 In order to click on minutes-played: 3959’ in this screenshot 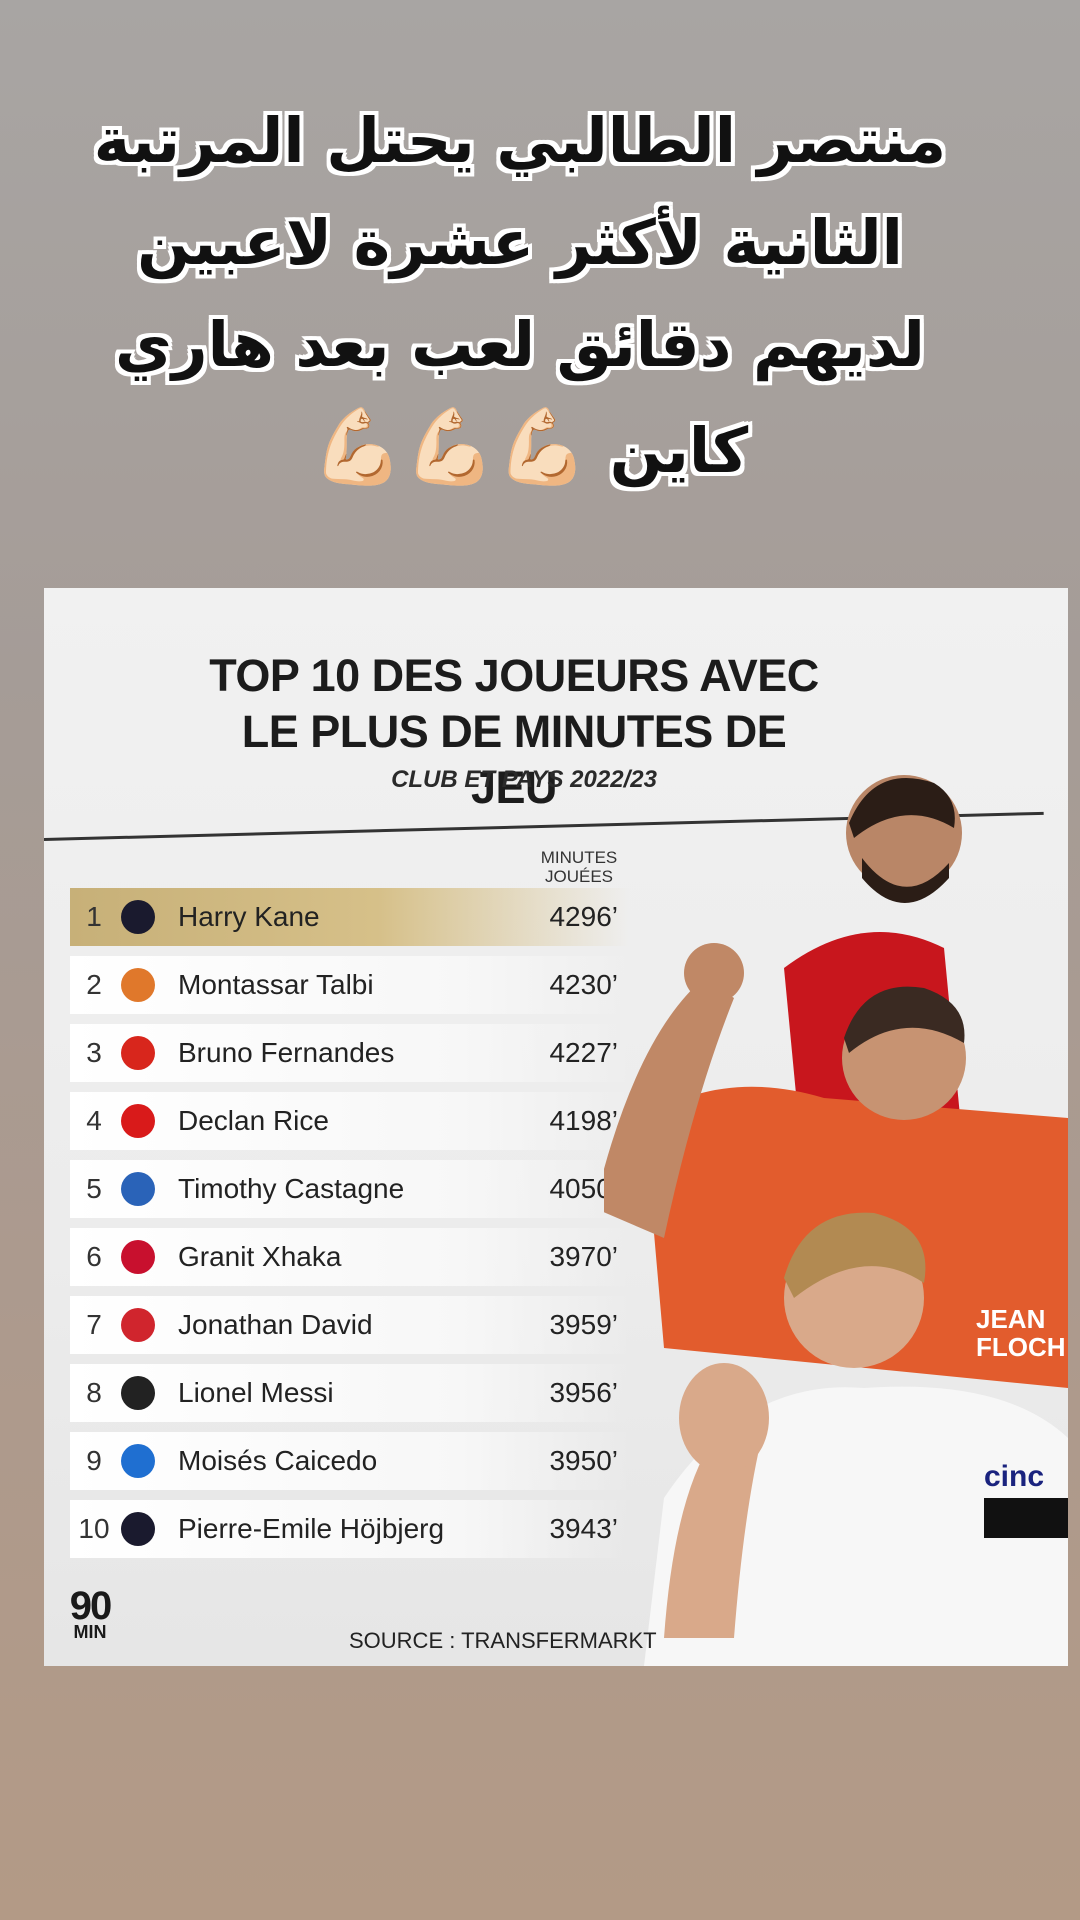, I will do `click(583, 1324)`.